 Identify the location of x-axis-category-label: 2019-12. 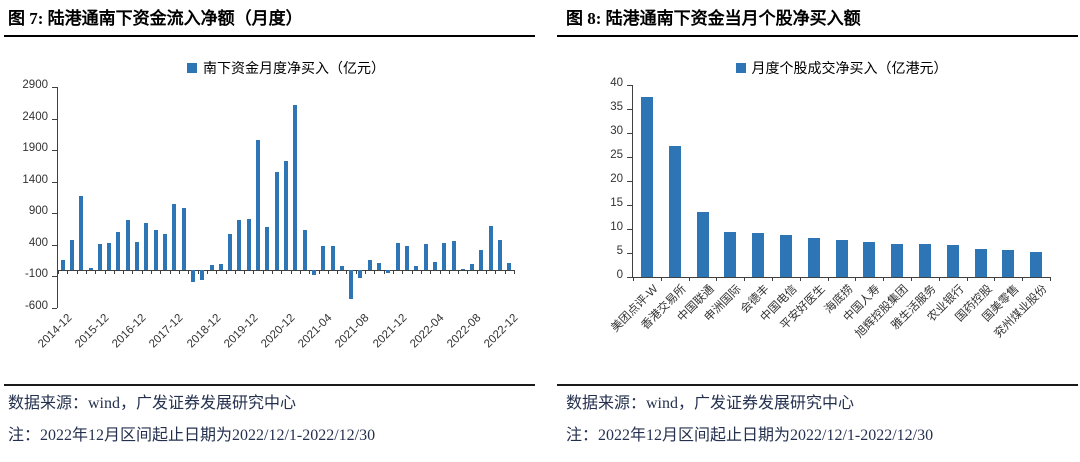
(241, 331).